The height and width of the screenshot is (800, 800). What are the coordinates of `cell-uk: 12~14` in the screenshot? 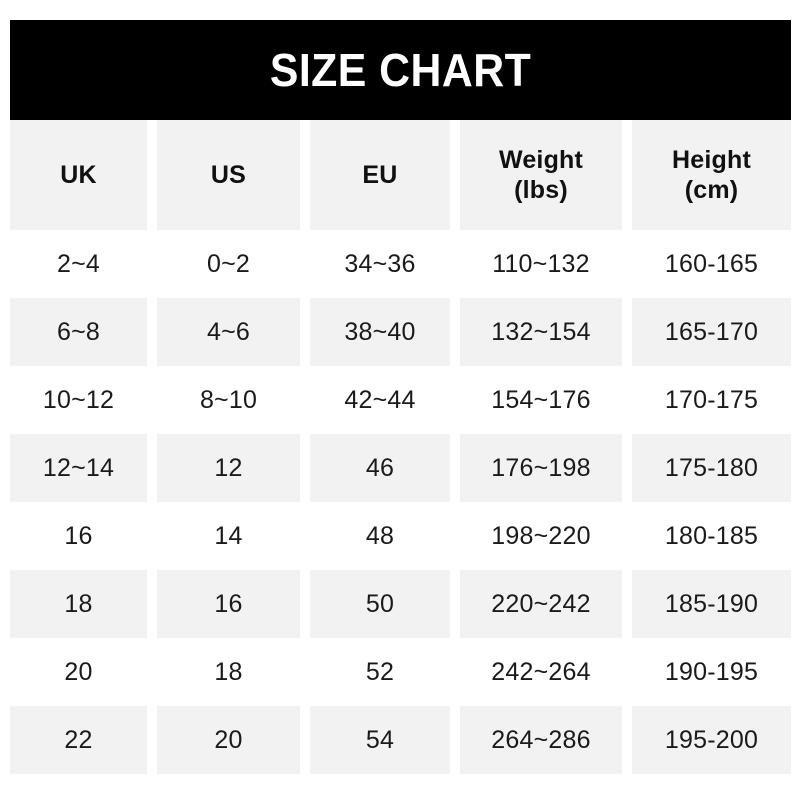 It's located at (83, 468).